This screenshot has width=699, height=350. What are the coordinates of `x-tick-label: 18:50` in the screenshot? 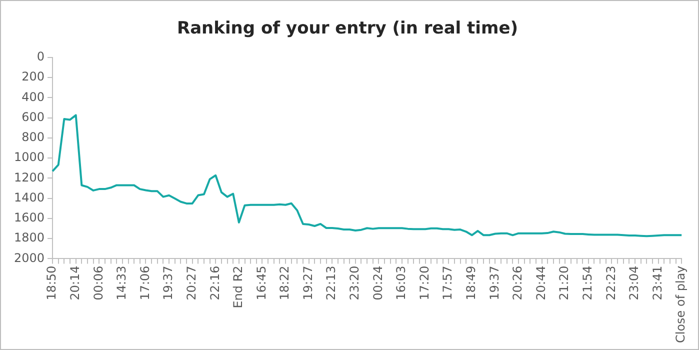 It's located at (51, 283).